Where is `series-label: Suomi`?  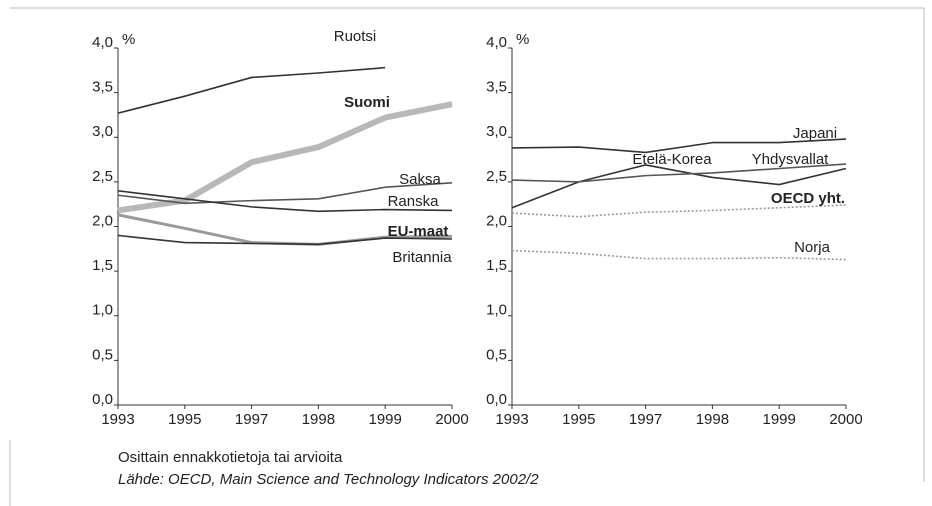
series-label: Suomi is located at coordinates (367, 102).